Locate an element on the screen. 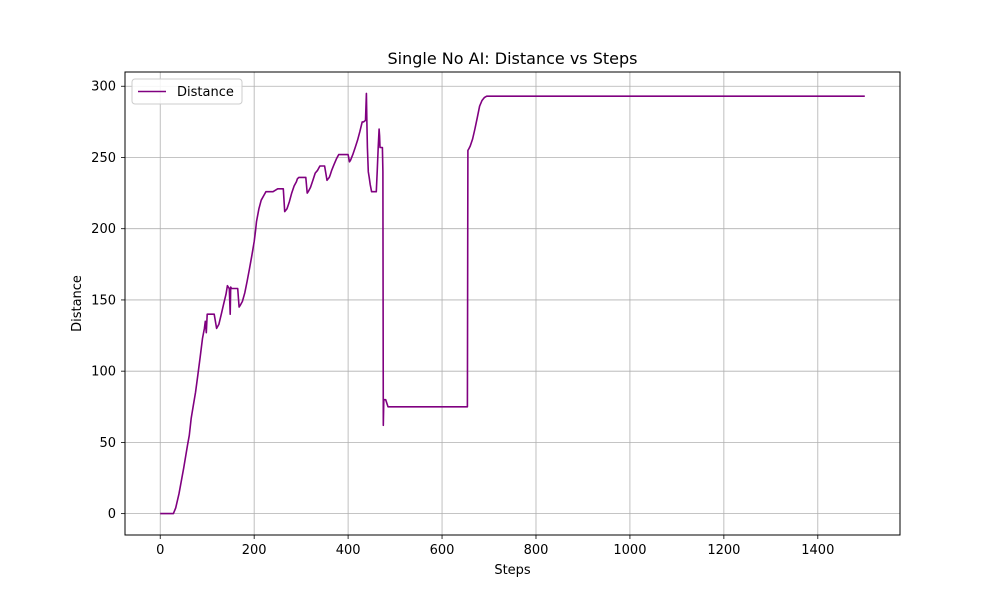 The height and width of the screenshot is (600, 1000). y-tick-label: 300 is located at coordinates (103, 87).